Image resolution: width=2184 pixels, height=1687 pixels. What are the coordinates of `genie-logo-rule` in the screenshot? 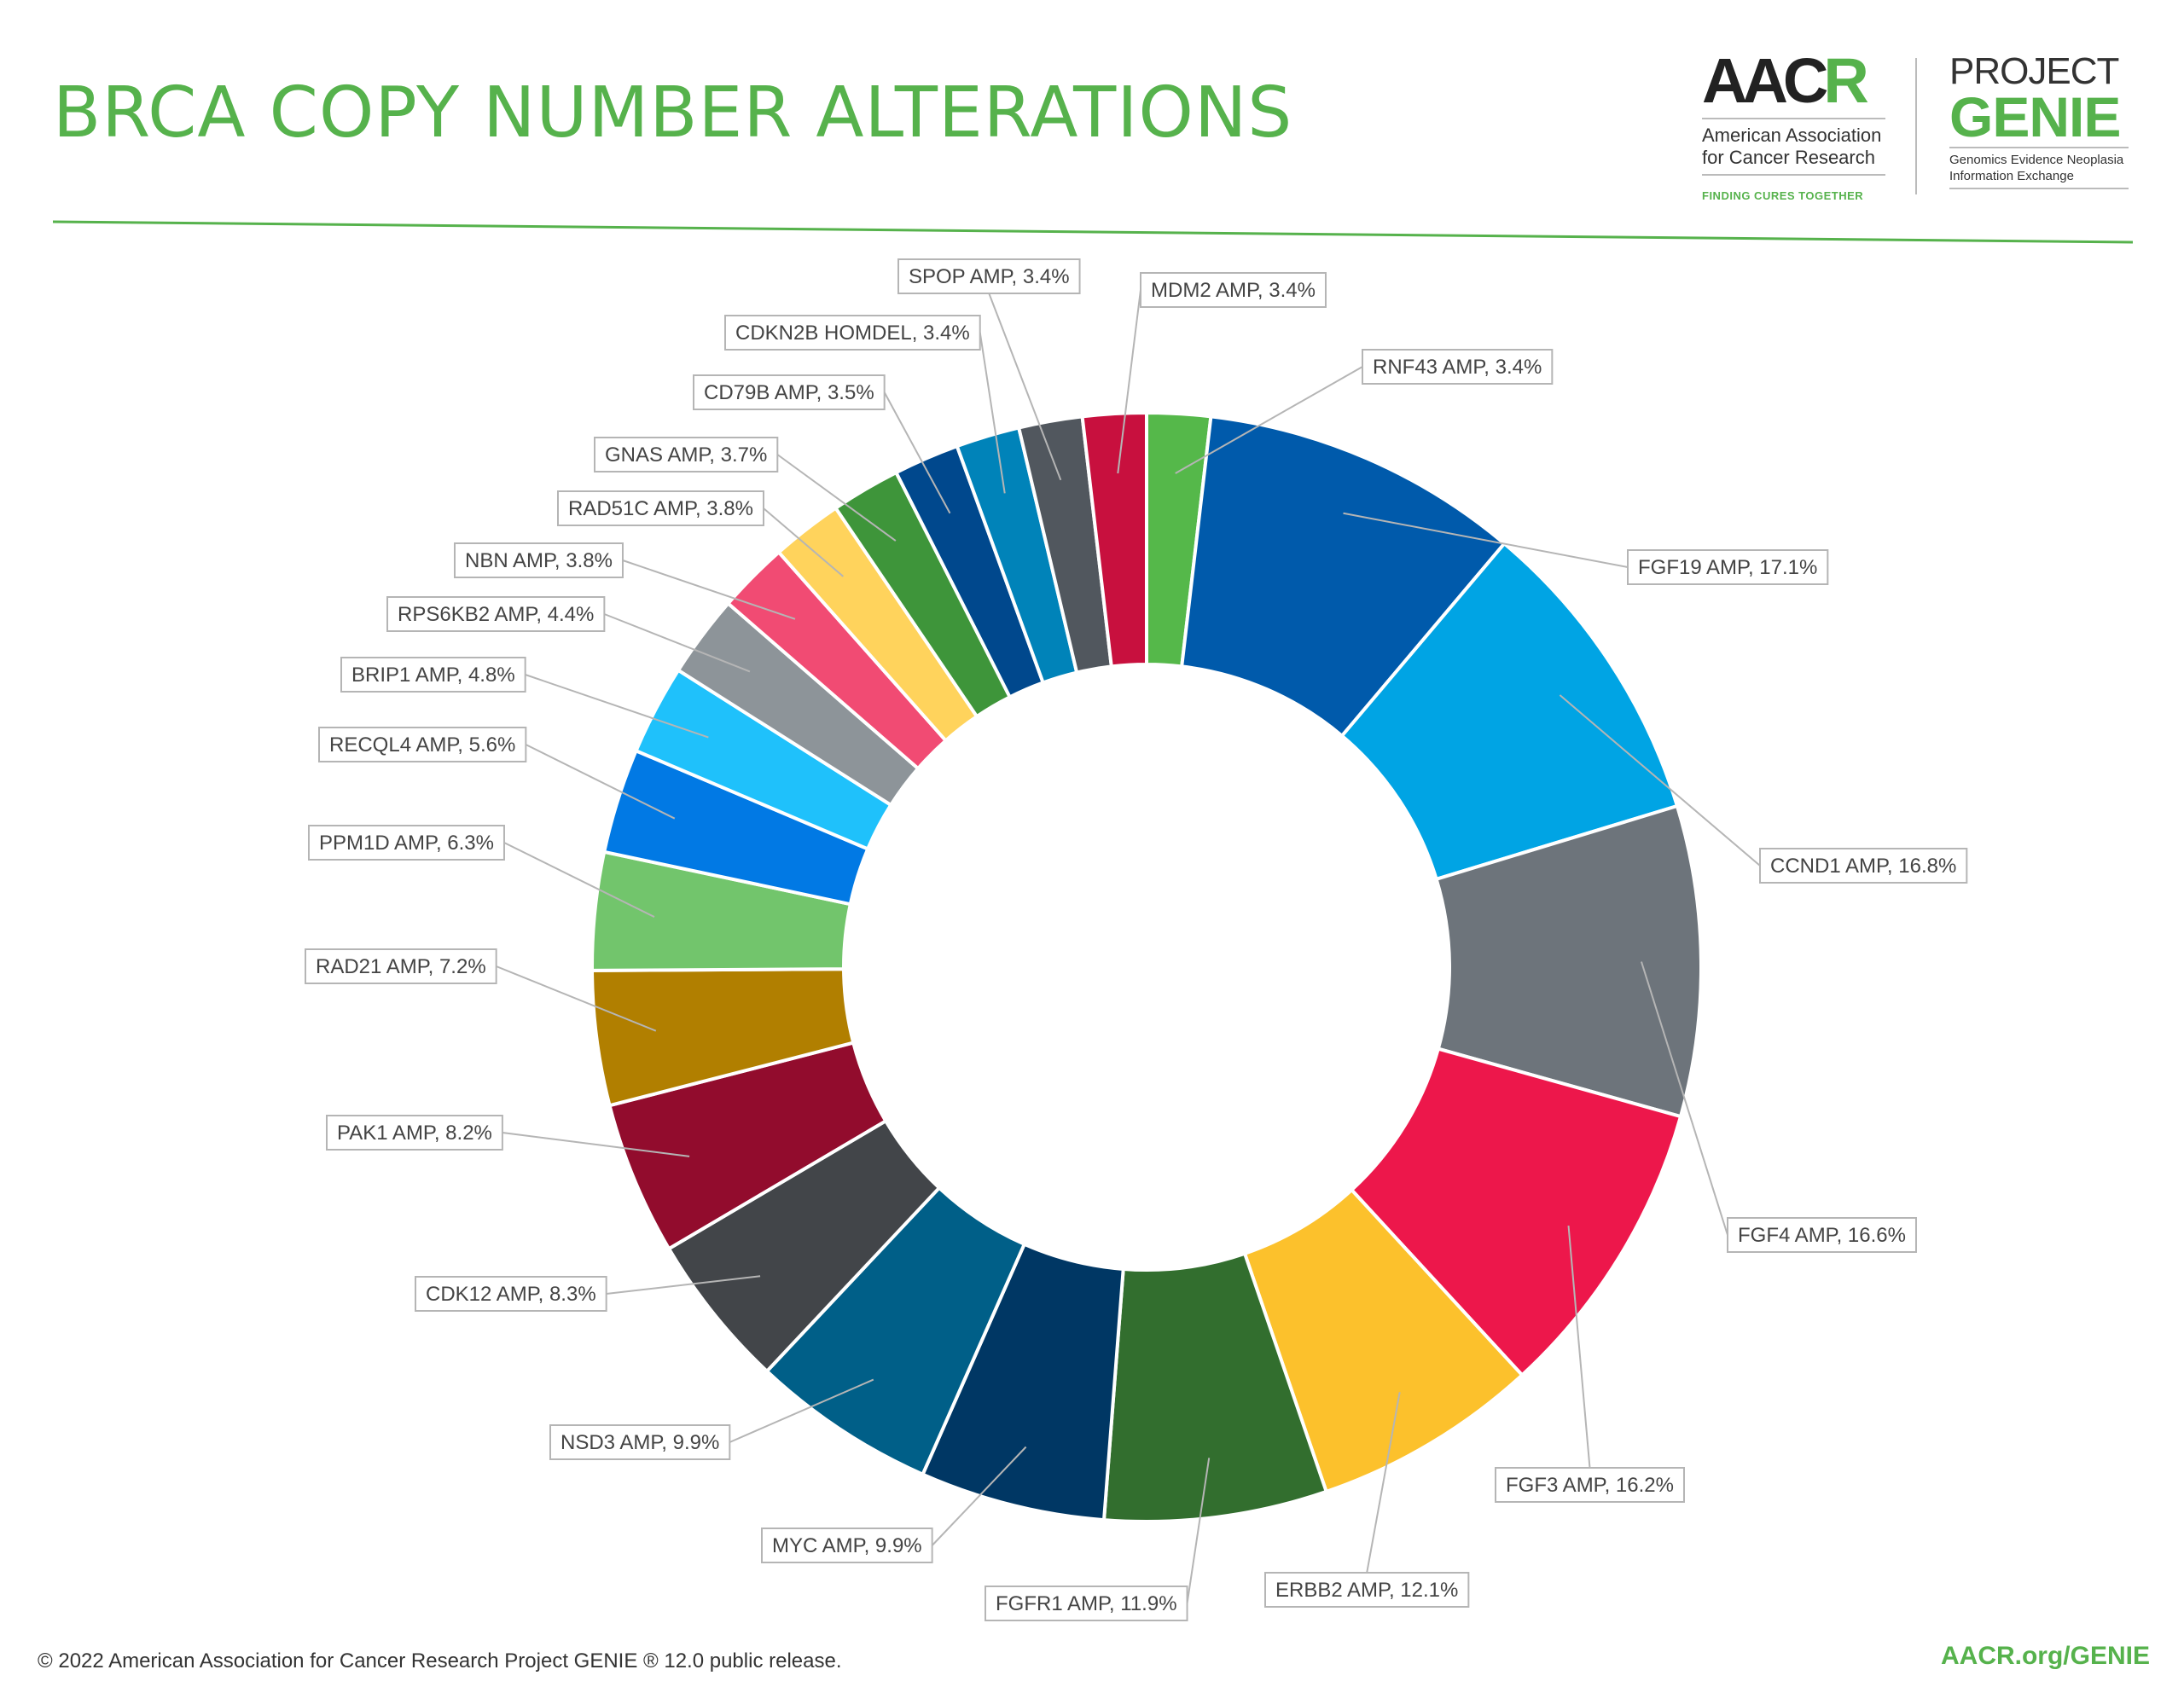 It's located at (2039, 147).